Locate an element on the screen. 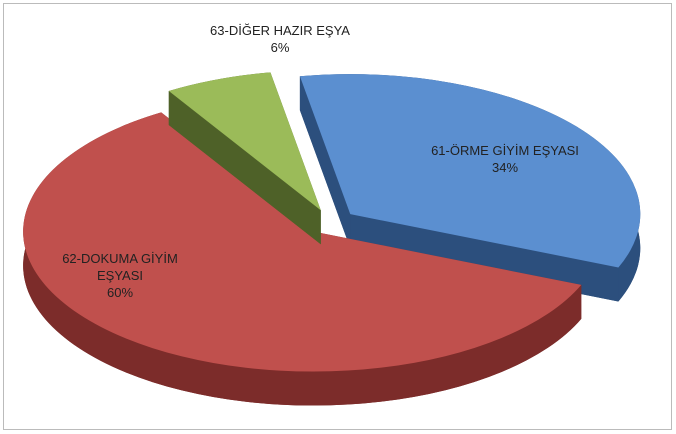 Image resolution: width=676 pixels, height=434 pixels. slice-label: 61-ÖRME GİYİM EŞYASI 34% is located at coordinates (505, 159).